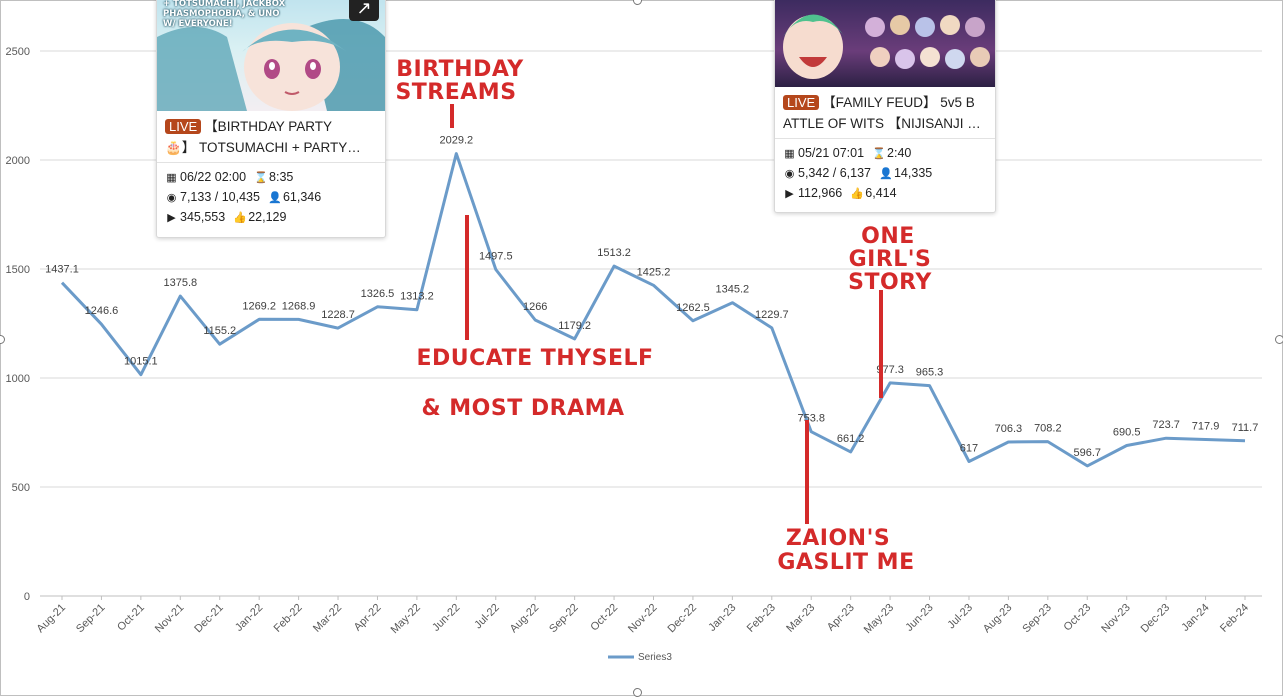  Describe the element at coordinates (1037, 619) in the screenshot. I see `x-tick-label: Sep-23` at that location.